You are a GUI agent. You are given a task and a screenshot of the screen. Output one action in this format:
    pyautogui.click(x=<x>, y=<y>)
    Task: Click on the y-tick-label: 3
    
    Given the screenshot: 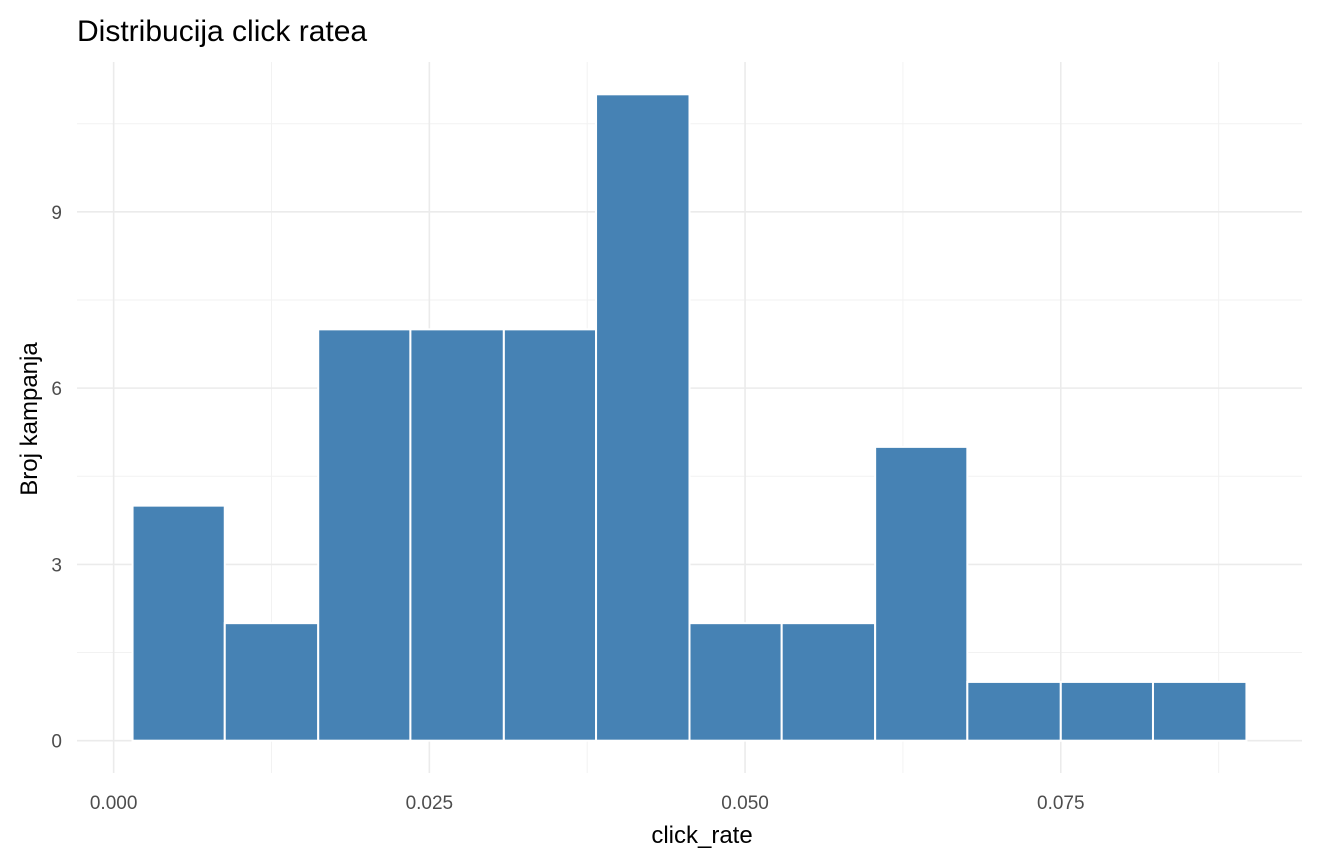 What is the action you would take?
    pyautogui.click(x=56, y=565)
    